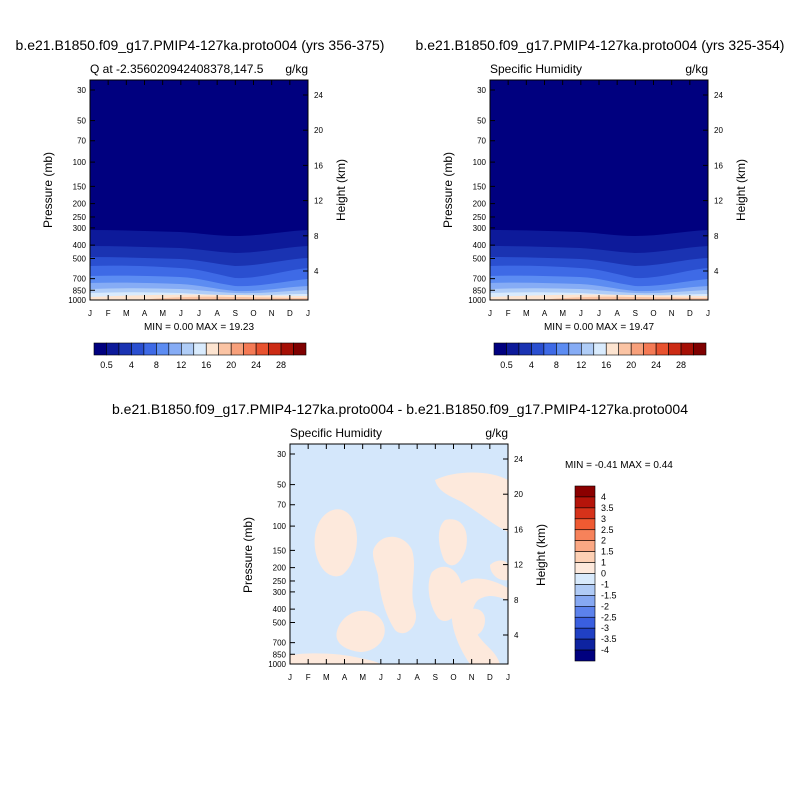 This screenshot has height=800, width=800. What do you see at coordinates (313, 183) in the screenshot?
I see `panel-1-height-axis: 4 8 12 16 20 24` at bounding box center [313, 183].